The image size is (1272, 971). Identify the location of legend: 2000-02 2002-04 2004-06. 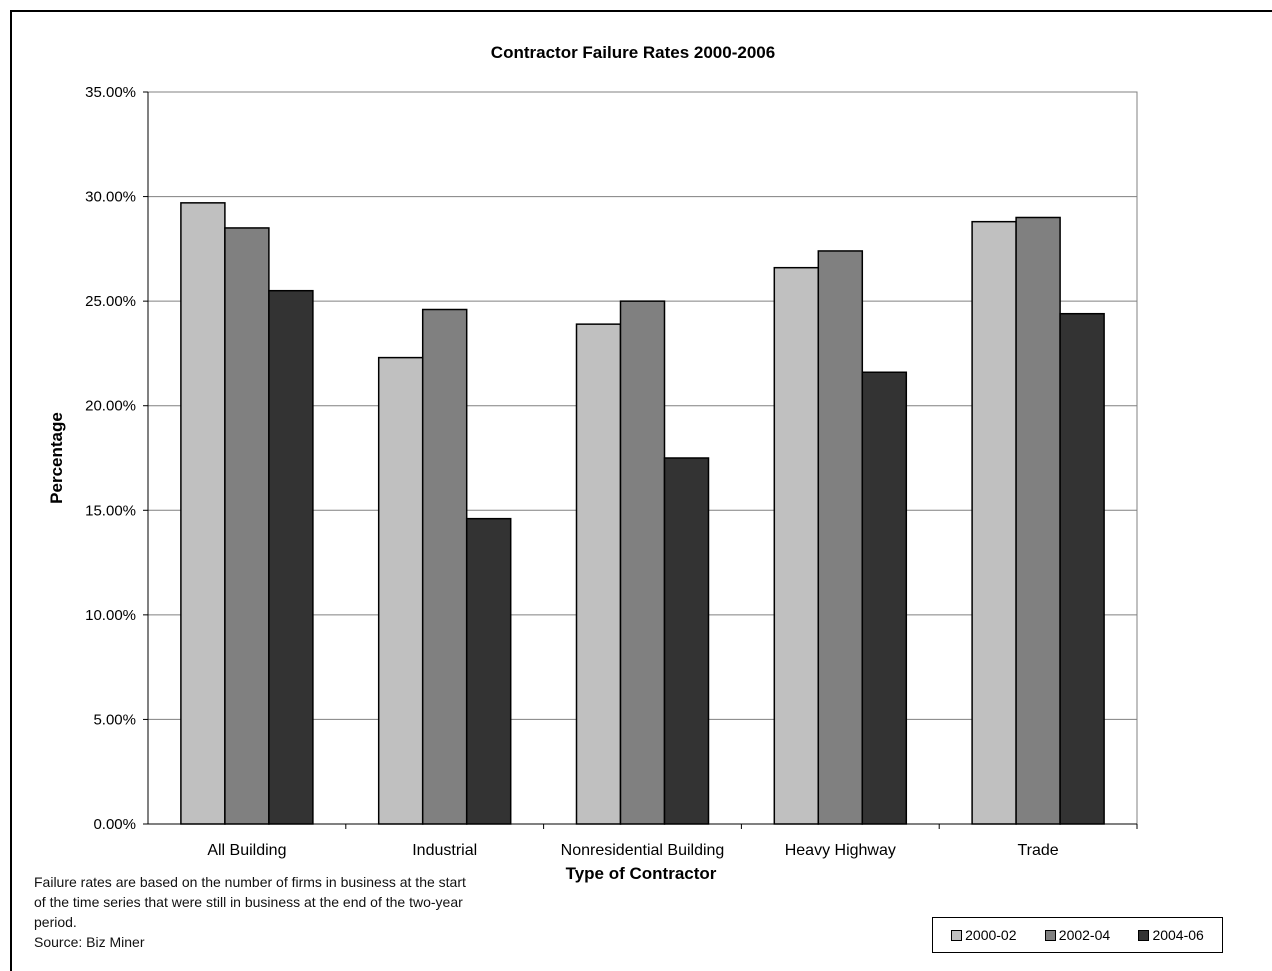
(1077, 935).